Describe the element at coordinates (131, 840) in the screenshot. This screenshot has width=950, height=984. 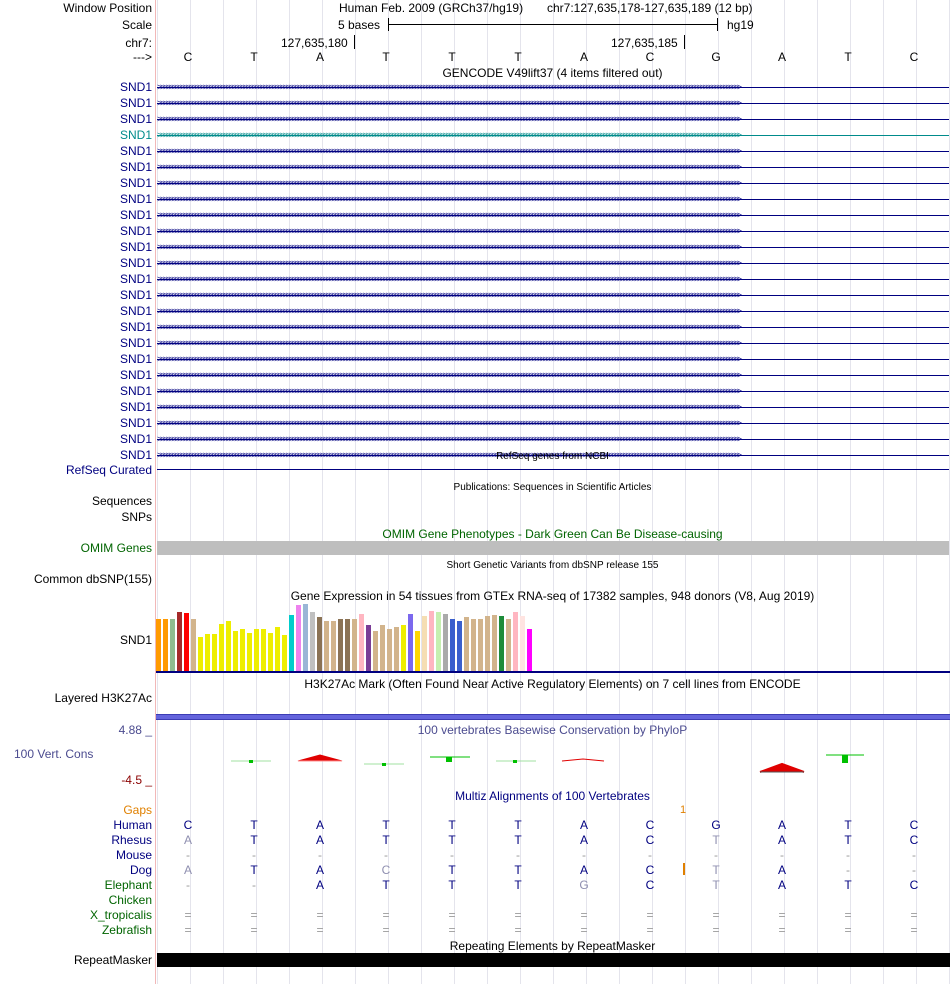
I see `species-label: Rhesus` at that location.